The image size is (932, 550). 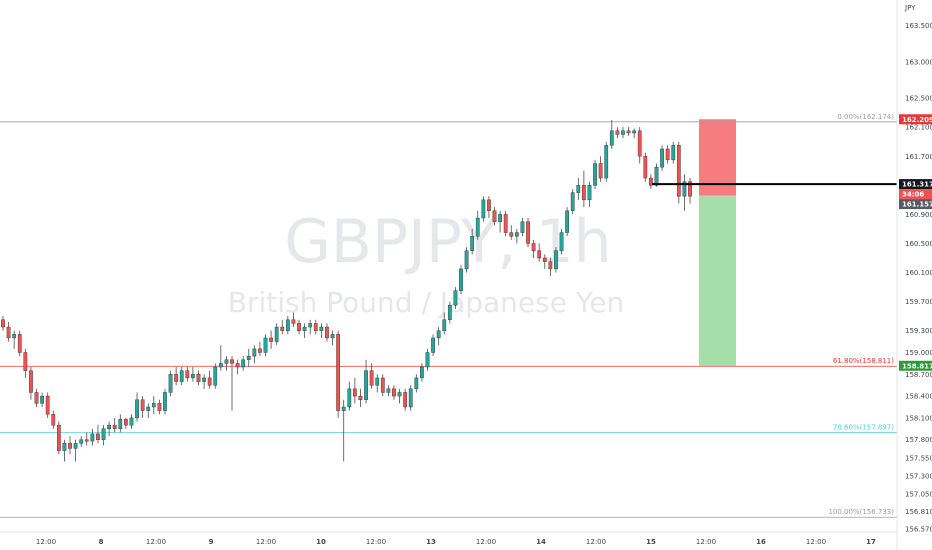 I want to click on countdown-badge: 34:06, so click(x=915, y=194).